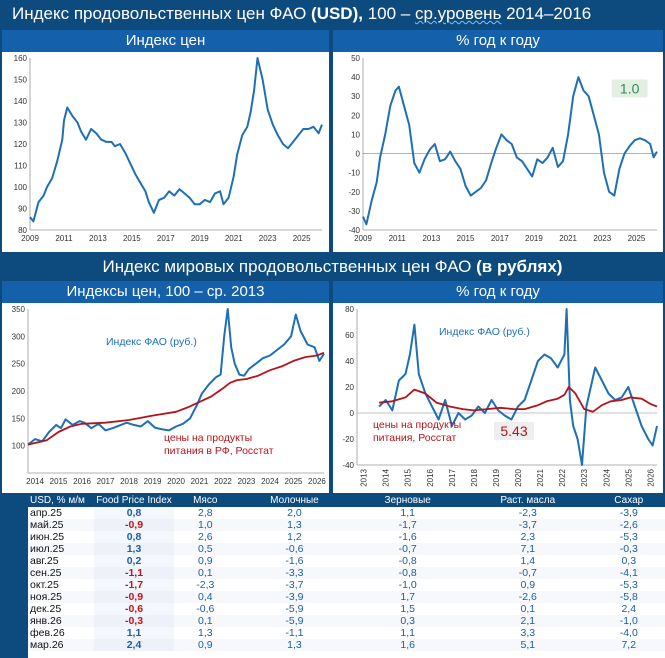 The width and height of the screenshot is (665, 658). I want to click on value-cell: -5,9, so click(294, 609).